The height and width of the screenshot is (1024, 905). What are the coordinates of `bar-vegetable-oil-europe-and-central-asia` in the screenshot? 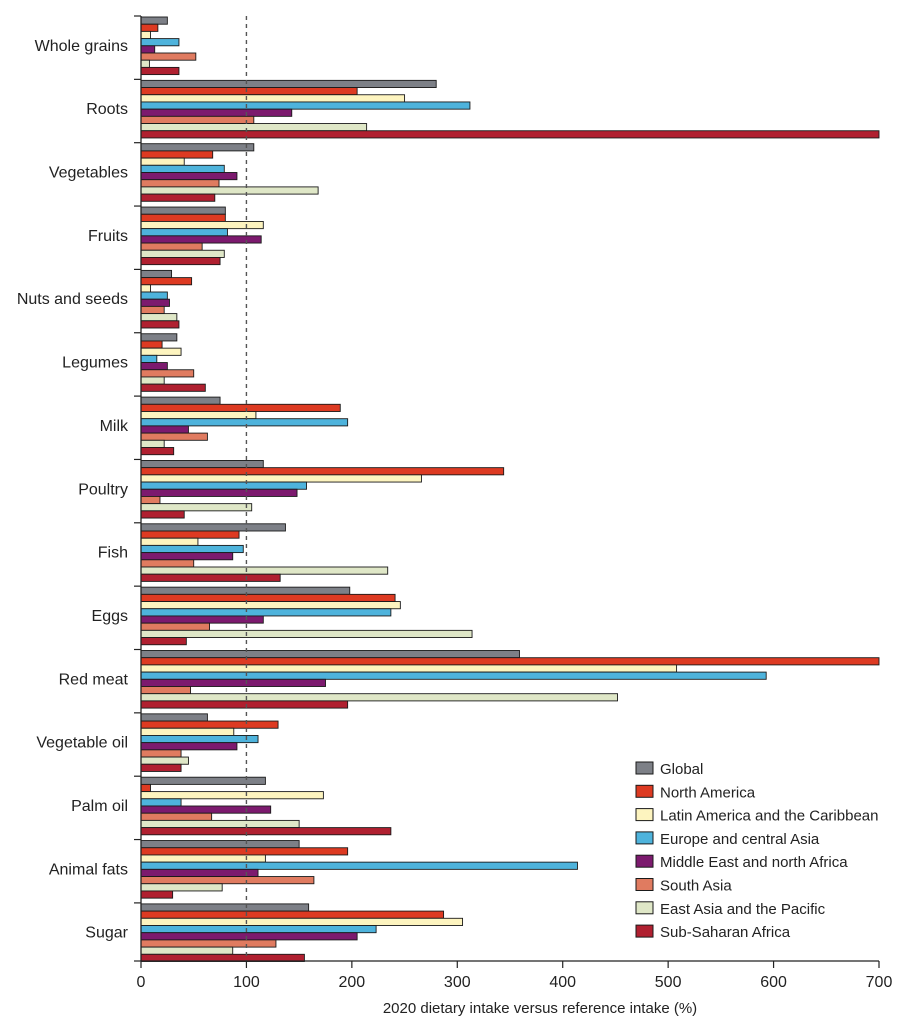 It's located at (199, 739).